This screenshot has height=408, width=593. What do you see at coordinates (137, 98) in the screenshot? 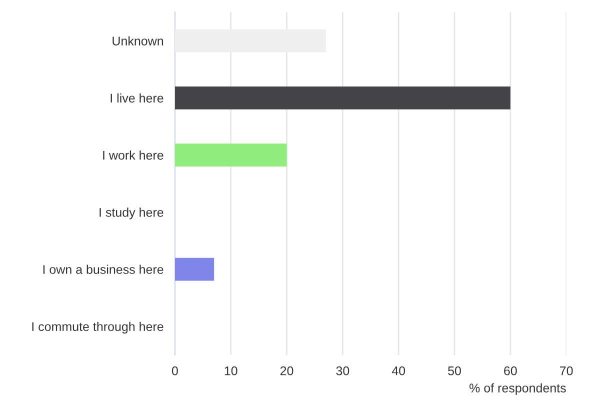
I see `y-tick-label: I live here` at bounding box center [137, 98].